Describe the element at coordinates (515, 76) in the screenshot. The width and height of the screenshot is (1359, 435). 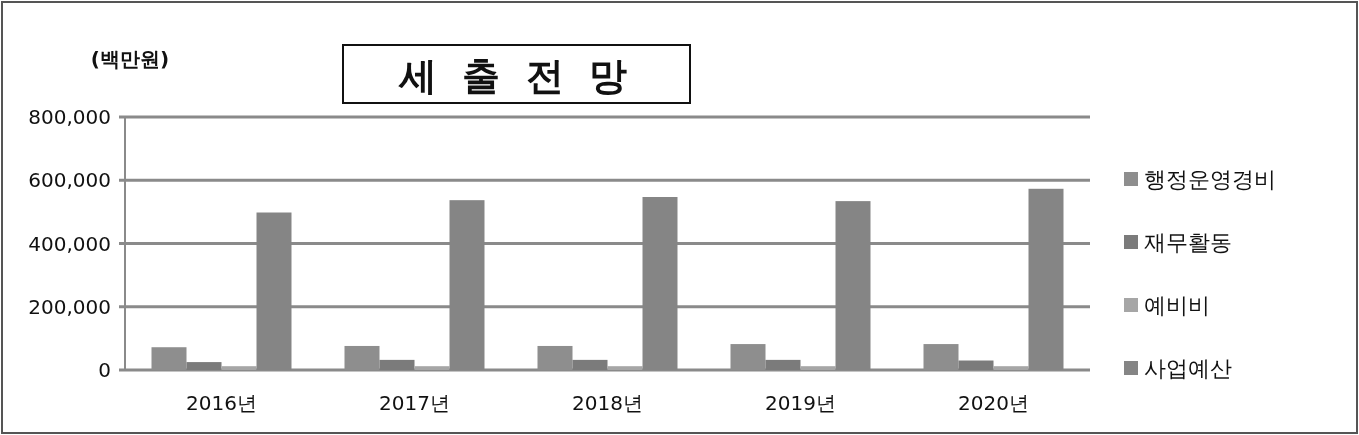
I see `chart-title: 세 출 전 망` at that location.